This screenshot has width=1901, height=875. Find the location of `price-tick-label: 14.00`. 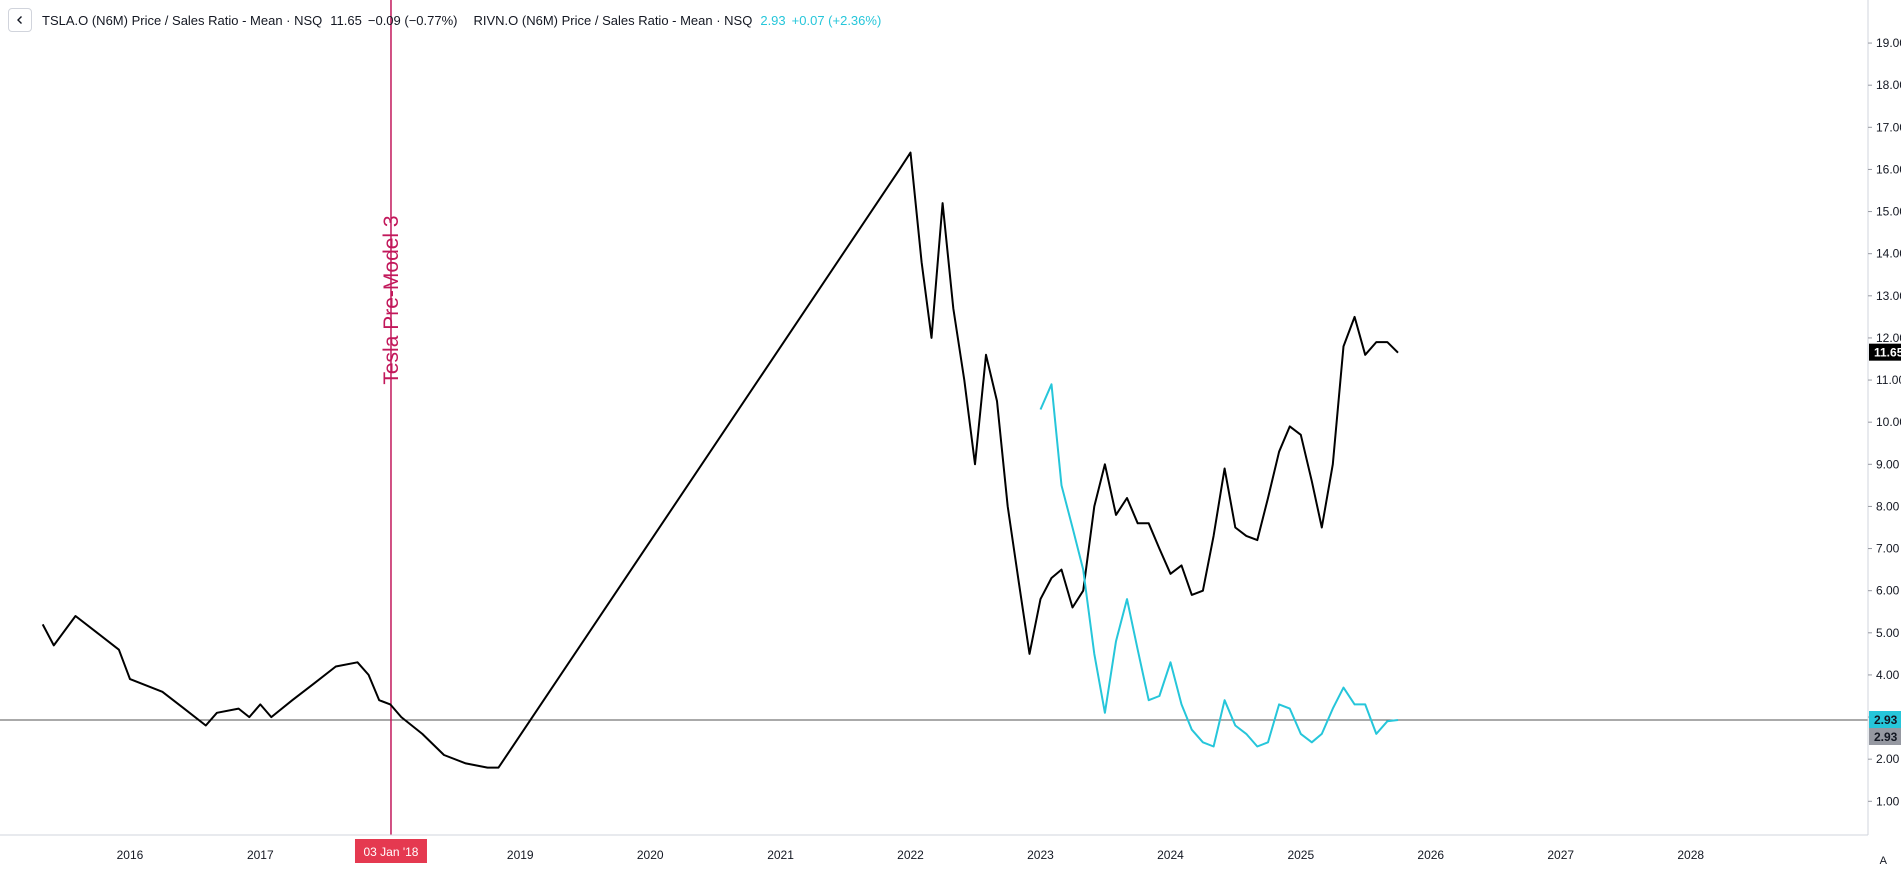

price-tick-label: 14.00 is located at coordinates (1888, 254).